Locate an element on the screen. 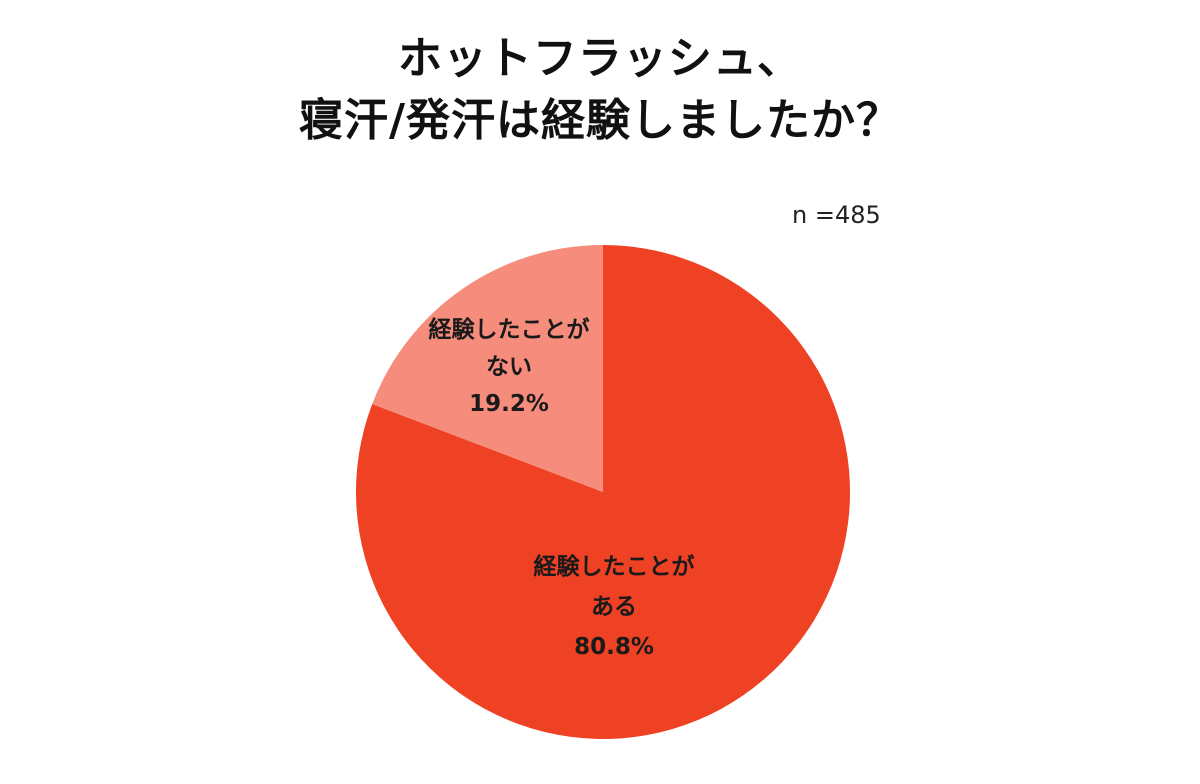 The image size is (1200, 784). pie-slice-no is located at coordinates (487, 368).